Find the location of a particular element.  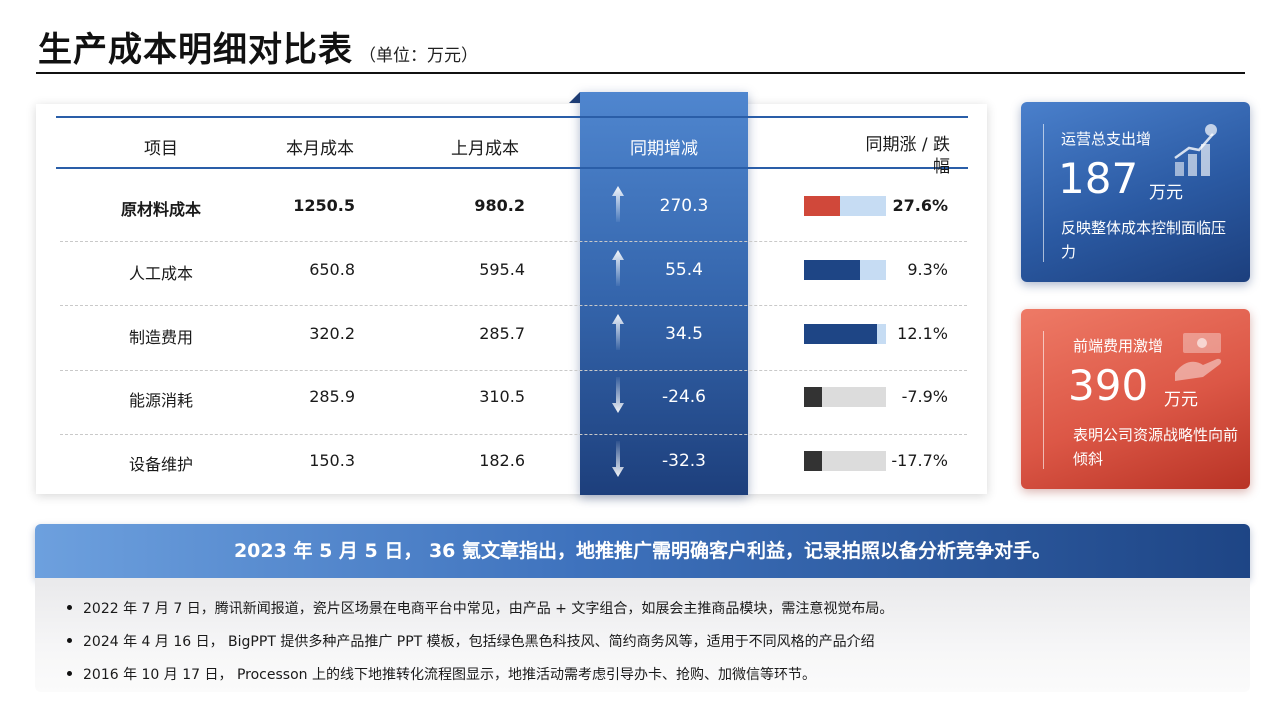

header-change: 同期增减 is located at coordinates (664, 149).